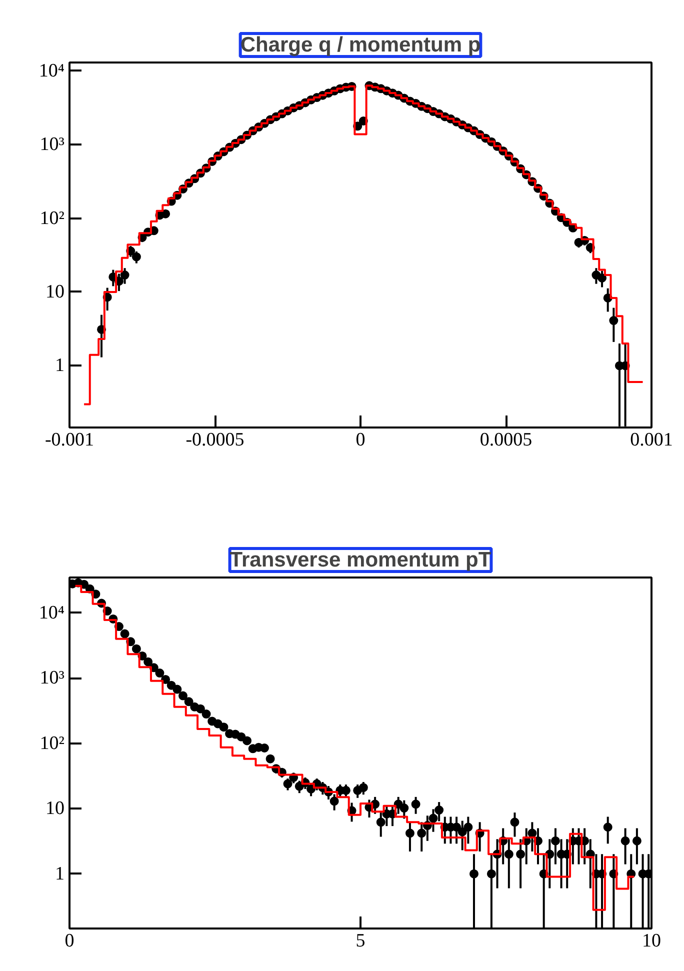 The image size is (684, 971). Describe the element at coordinates (215, 440) in the screenshot. I see `x-tick-label: -0.0005` at that location.